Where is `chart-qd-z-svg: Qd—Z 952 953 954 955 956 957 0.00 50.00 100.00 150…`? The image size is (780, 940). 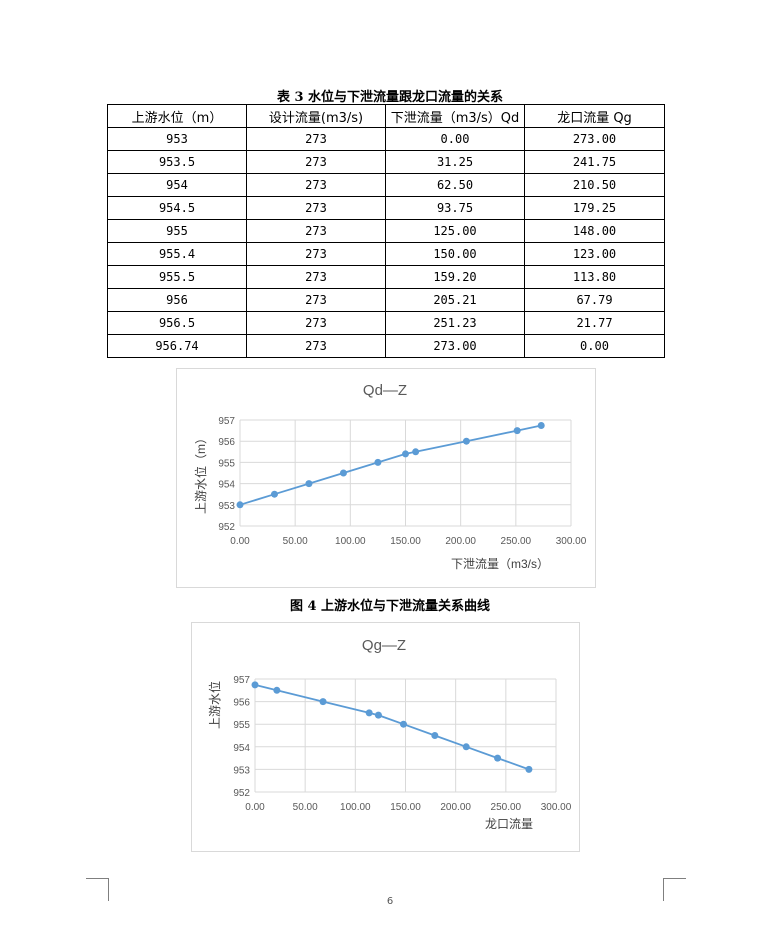
chart-qd-z-svg: Qd—Z 952 953 954 955 956 957 0.00 50.00 100.00 150… is located at coordinates (390, 476).